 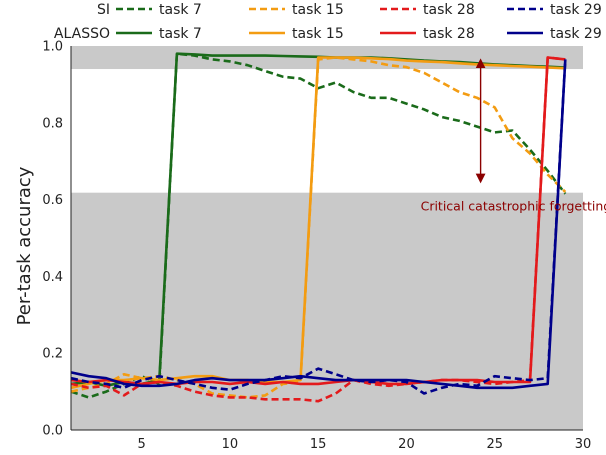 I want to click on x-tick-label: 20, so click(x=406, y=444).